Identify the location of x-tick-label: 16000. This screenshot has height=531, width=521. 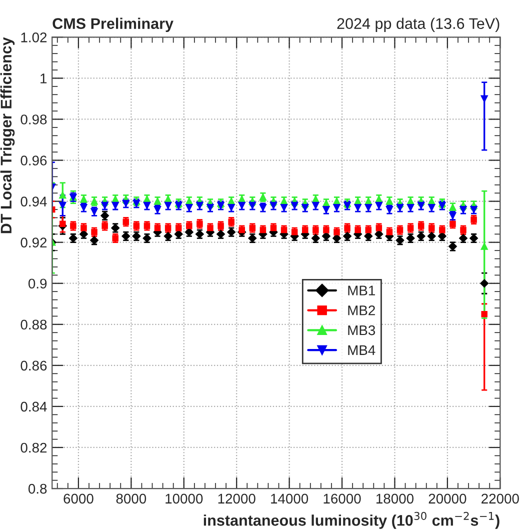
(342, 499).